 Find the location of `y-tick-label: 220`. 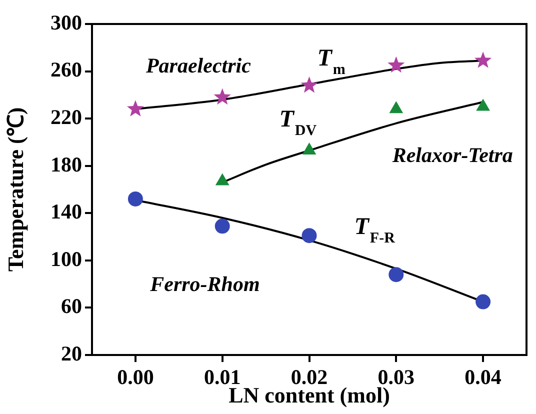

y-tick-label: 220 is located at coordinates (66, 116).